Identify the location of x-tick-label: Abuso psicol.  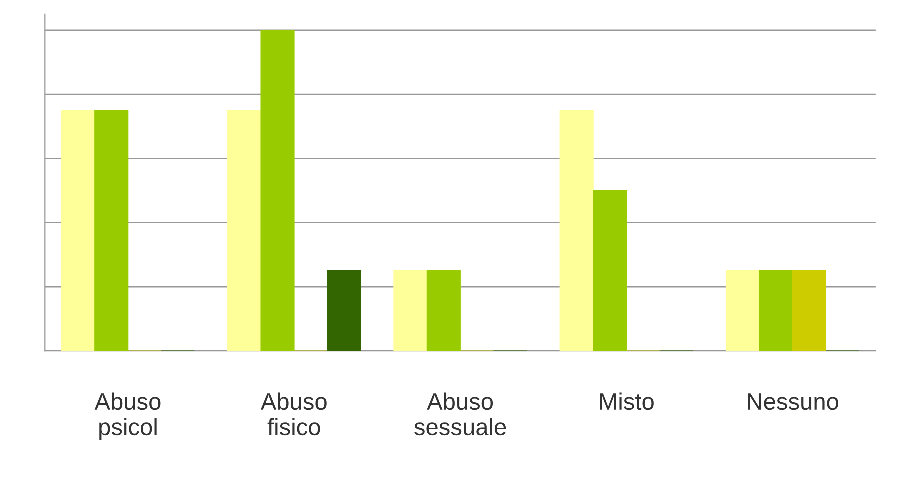
(127, 416).